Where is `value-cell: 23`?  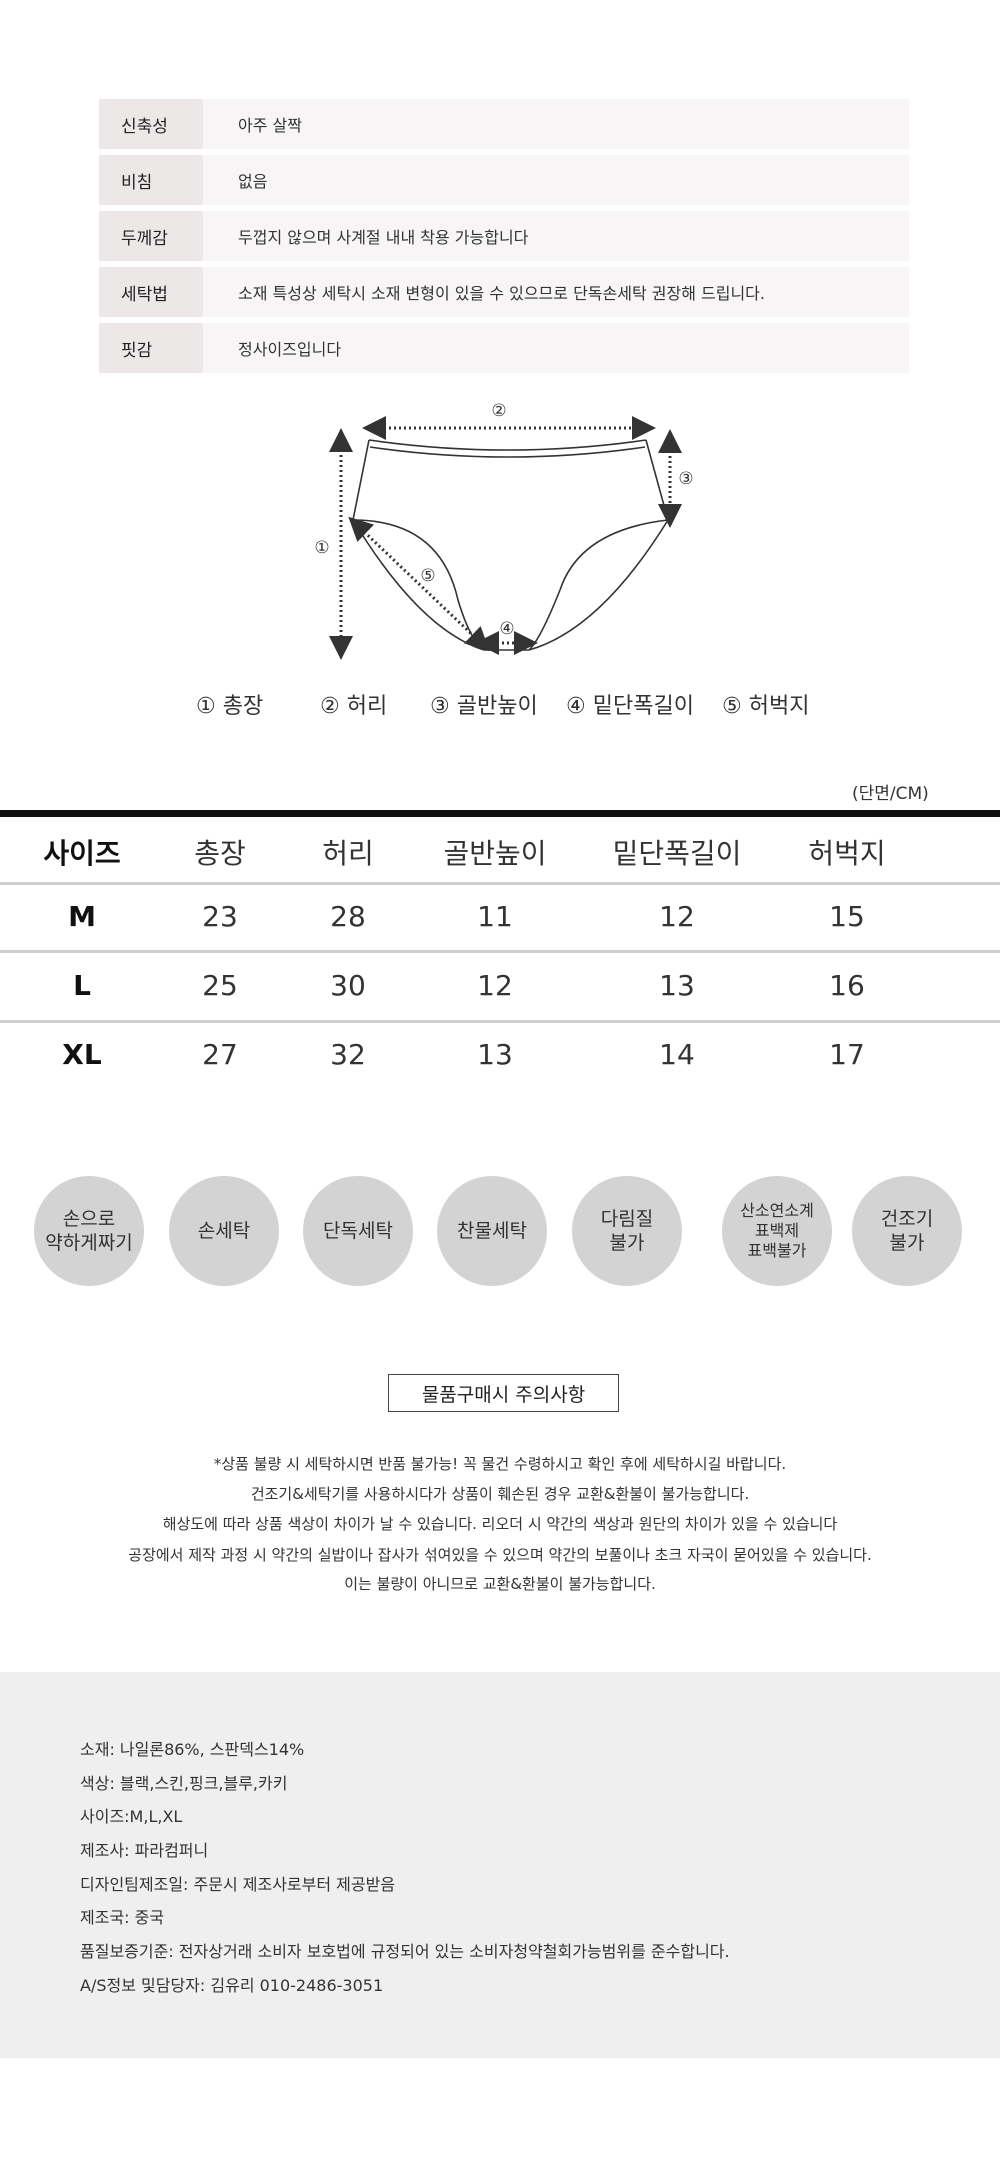 value-cell: 23 is located at coordinates (220, 916).